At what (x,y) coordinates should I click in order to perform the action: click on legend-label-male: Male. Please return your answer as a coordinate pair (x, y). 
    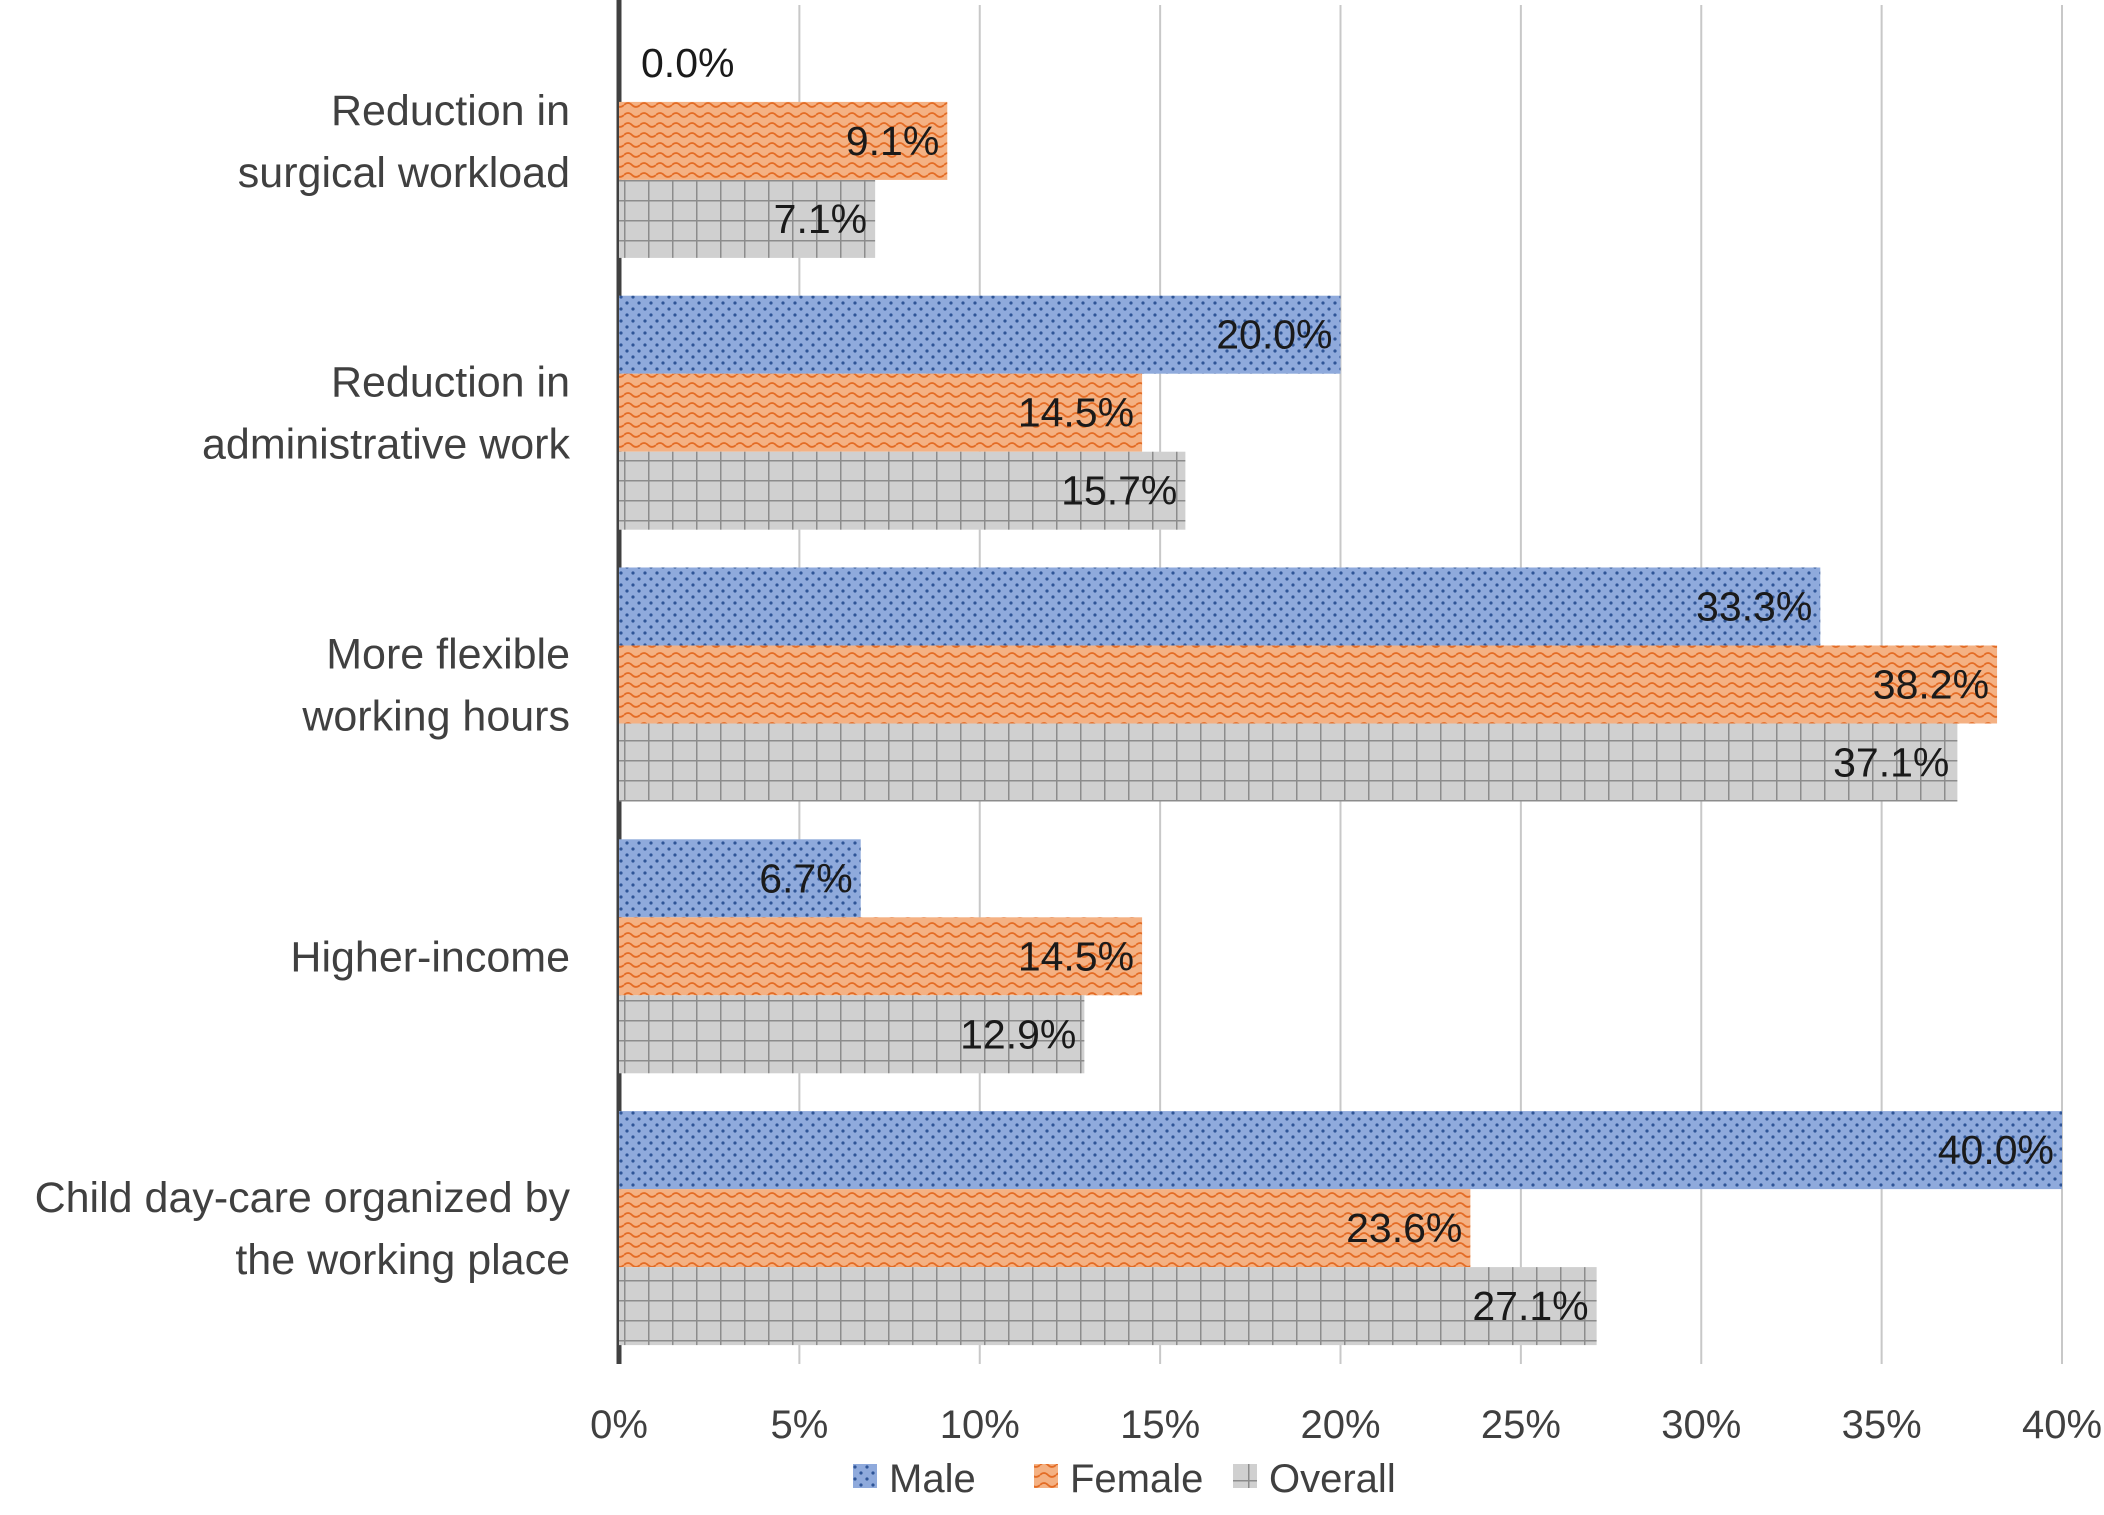
    Looking at the image, I should click on (932, 1479).